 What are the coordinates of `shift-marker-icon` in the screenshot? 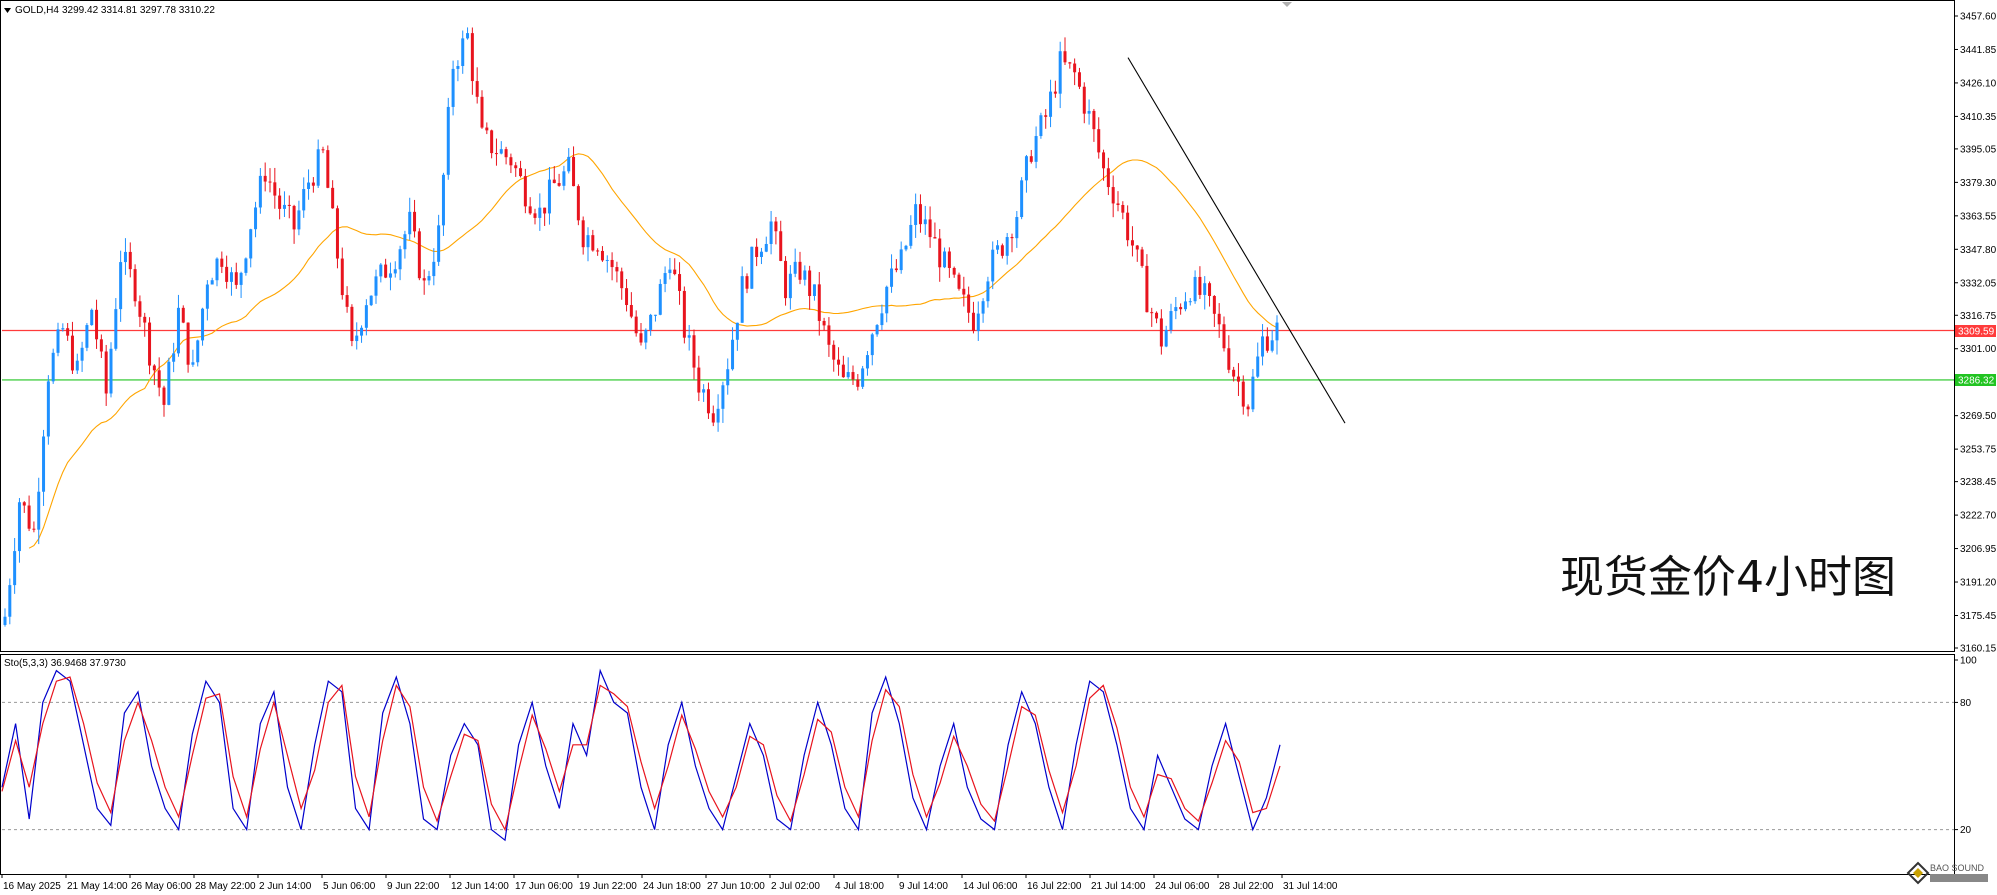 It's located at (1287, 4).